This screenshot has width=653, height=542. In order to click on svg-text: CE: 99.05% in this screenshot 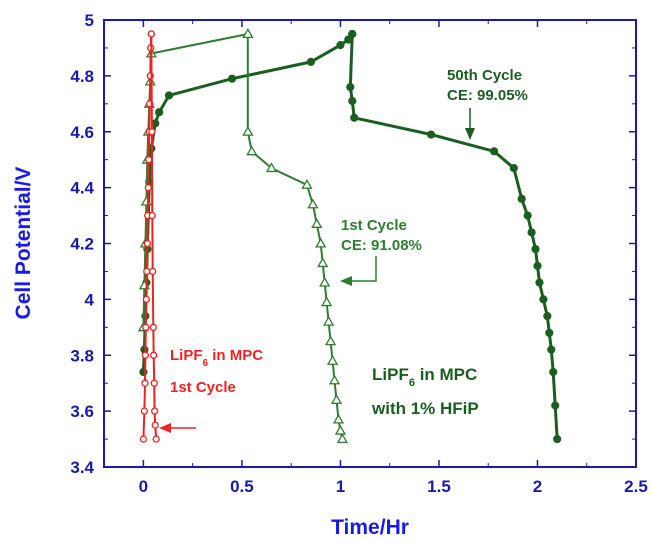, I will do `click(487, 95)`.